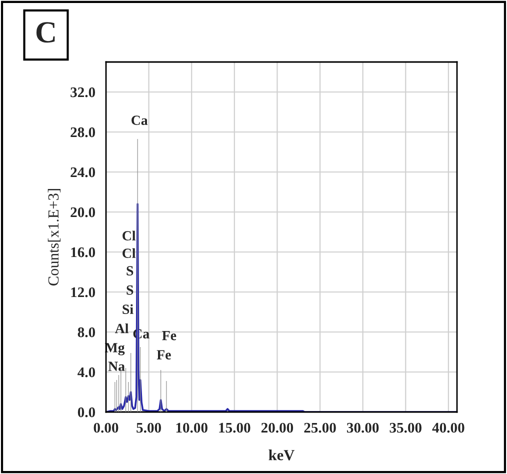 The image size is (507, 474). Describe the element at coordinates (281, 455) in the screenshot. I see `x-axis-title: keV` at that location.